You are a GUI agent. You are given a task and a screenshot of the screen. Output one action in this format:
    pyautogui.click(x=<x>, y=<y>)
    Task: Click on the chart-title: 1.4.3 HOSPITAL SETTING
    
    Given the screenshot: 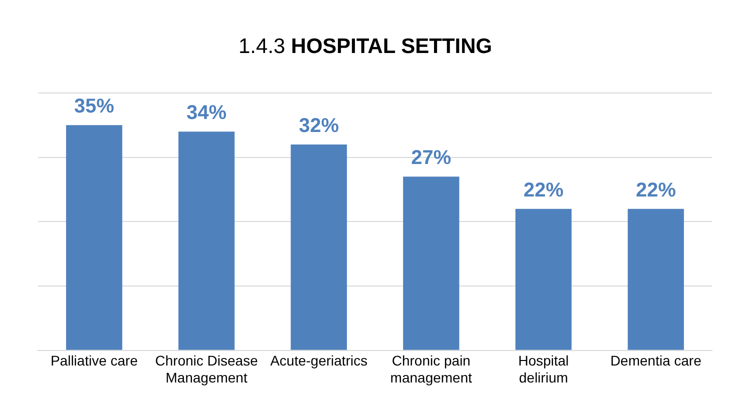 What is the action you would take?
    pyautogui.click(x=365, y=46)
    